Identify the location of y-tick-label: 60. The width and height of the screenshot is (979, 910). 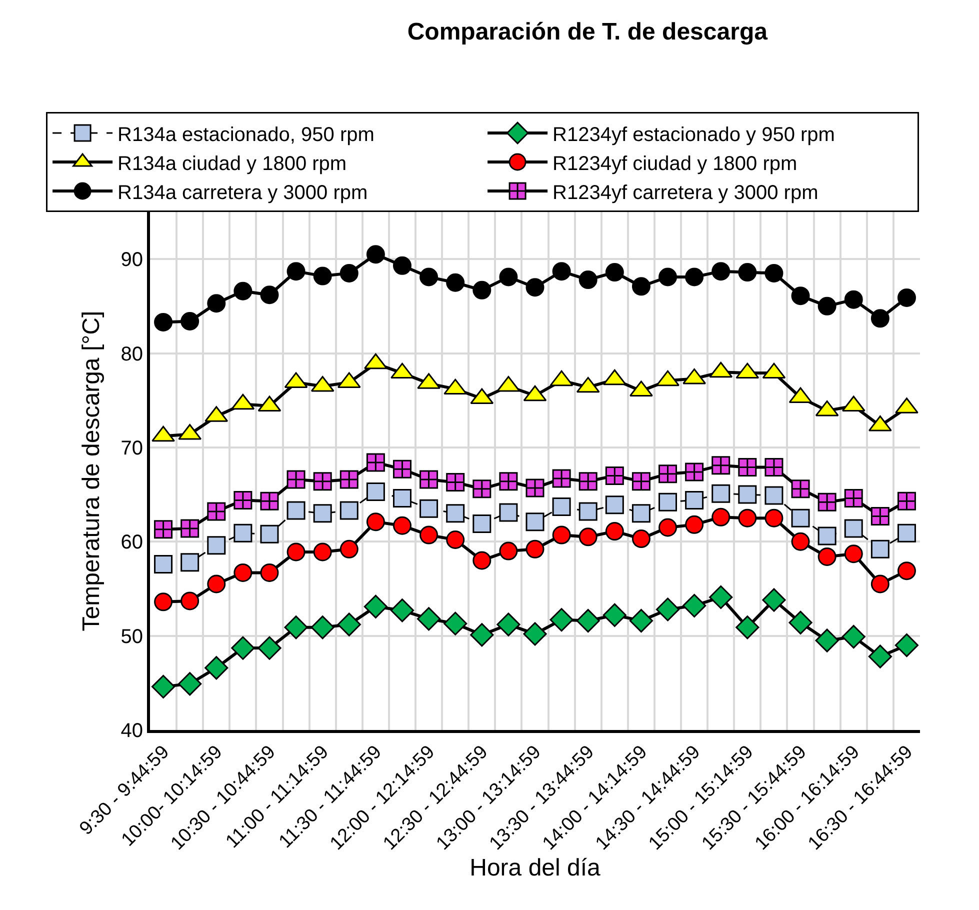
(131, 543).